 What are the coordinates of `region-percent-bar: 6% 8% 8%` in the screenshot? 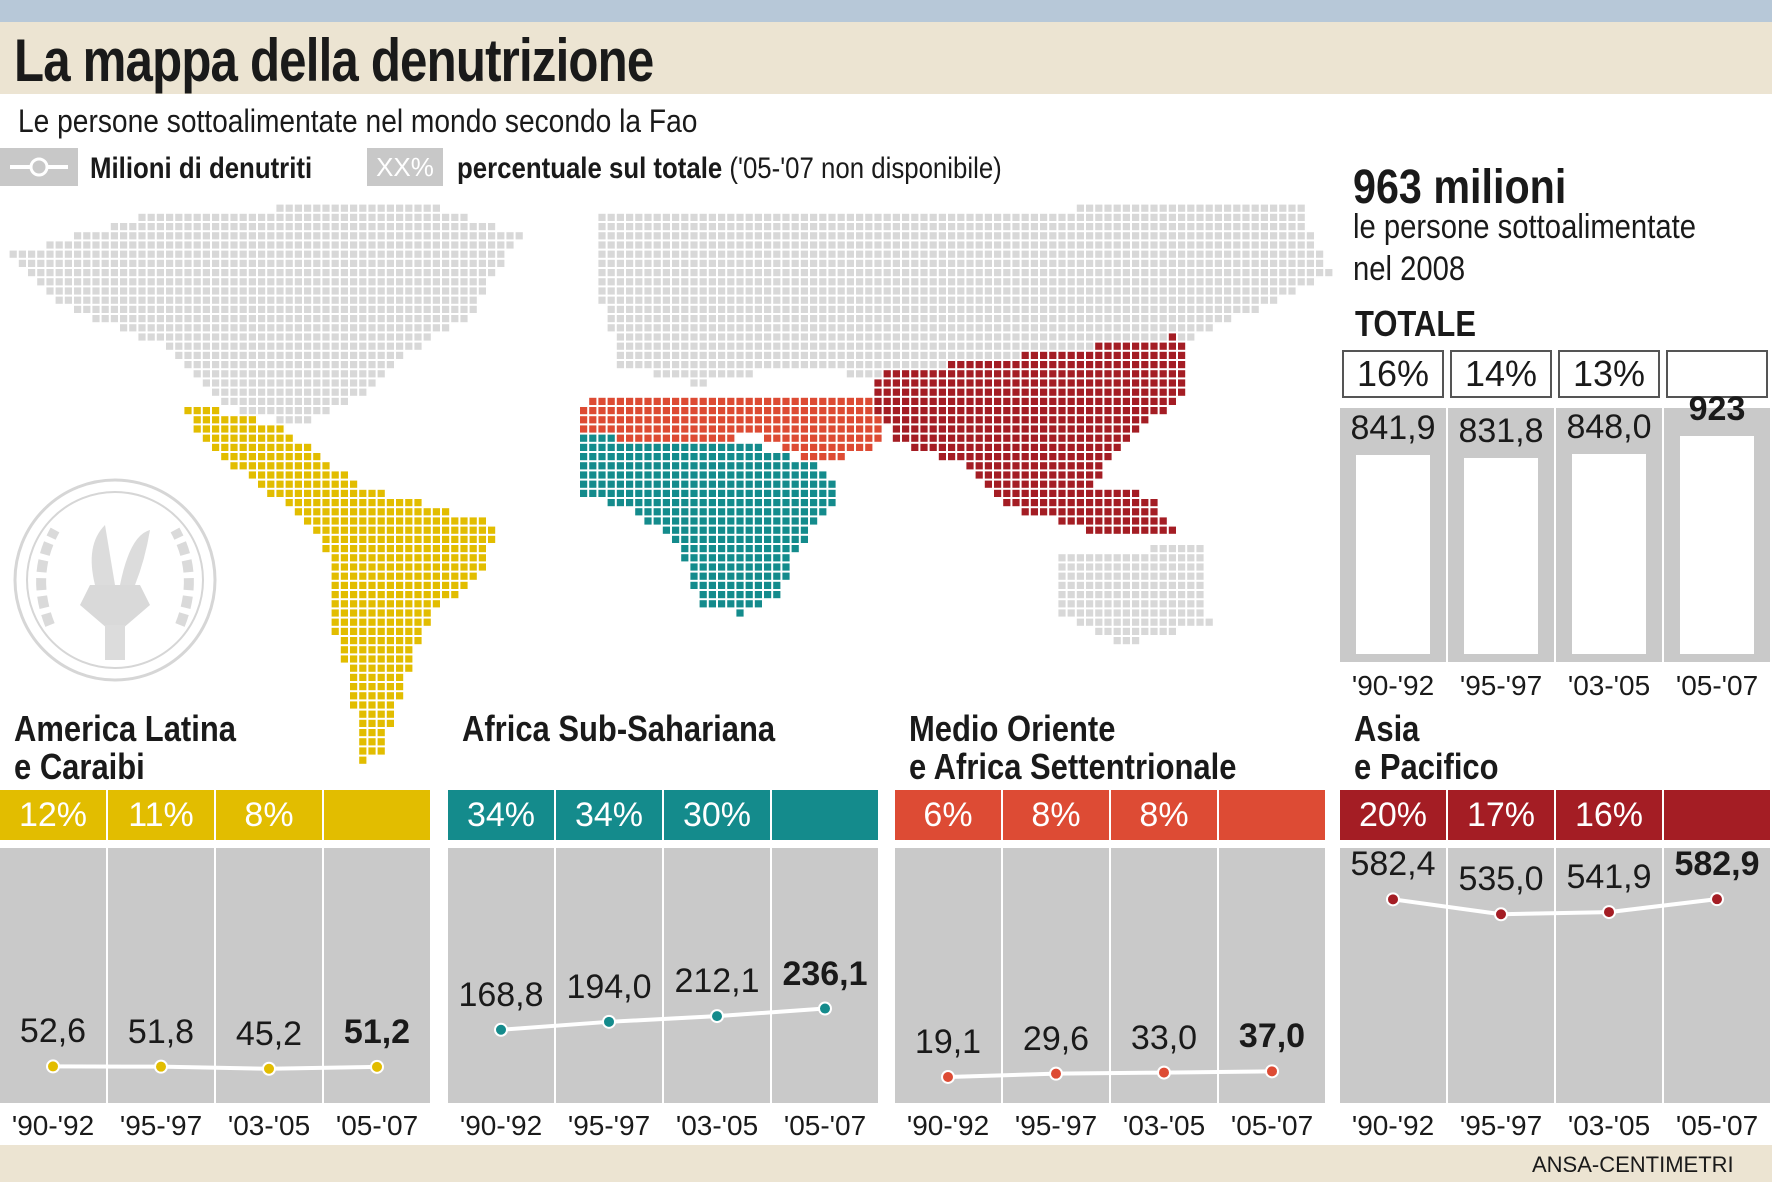 It's located at (1110, 815).